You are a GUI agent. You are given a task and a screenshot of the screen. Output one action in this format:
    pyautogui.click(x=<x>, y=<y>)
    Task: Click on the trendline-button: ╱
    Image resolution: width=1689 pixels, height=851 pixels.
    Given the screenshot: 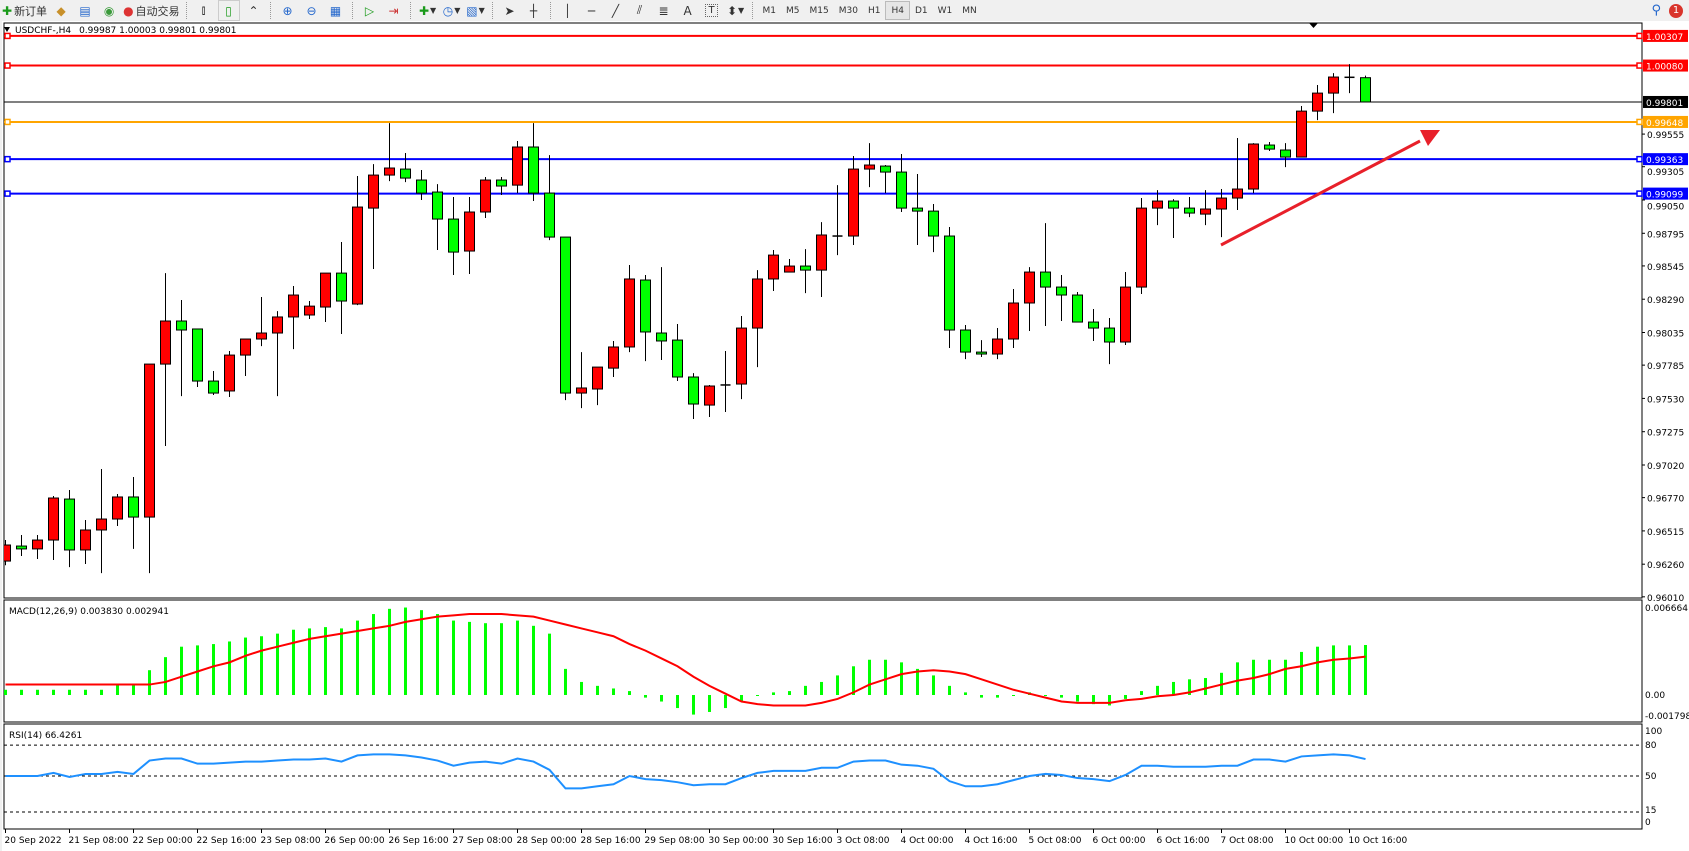 What is the action you would take?
    pyautogui.click(x=616, y=10)
    